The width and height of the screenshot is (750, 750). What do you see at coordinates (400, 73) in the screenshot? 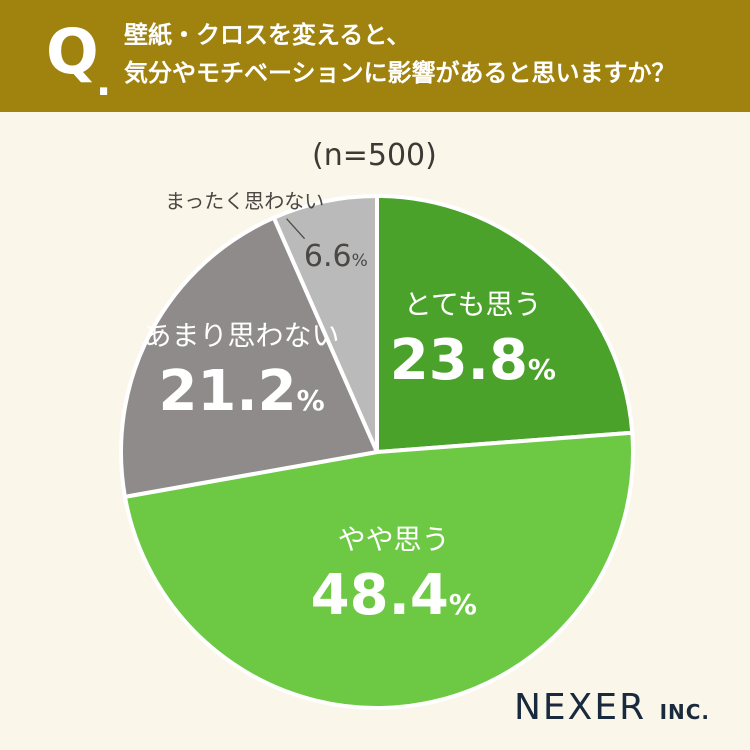
I see `question-line-2: 気分やモチベーションに影響があると思いますか？` at bounding box center [400, 73].